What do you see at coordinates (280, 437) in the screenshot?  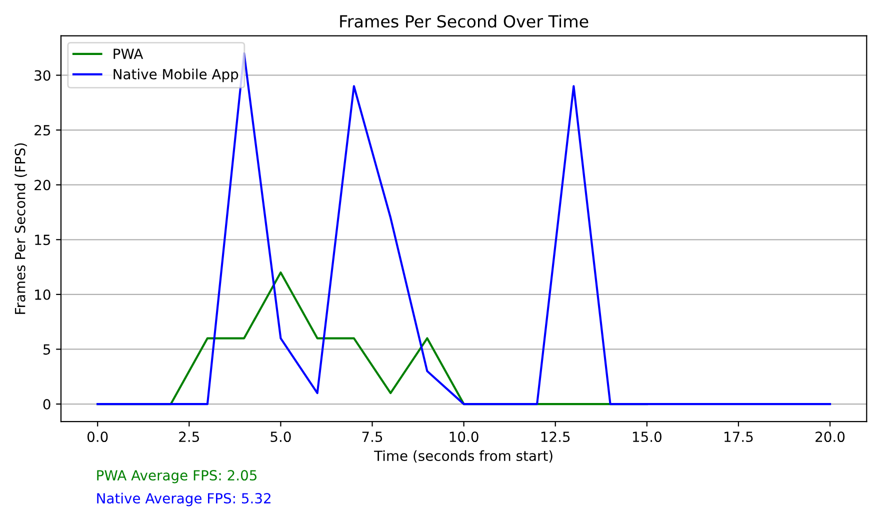 I see `x-tick-label: 5.0` at bounding box center [280, 437].